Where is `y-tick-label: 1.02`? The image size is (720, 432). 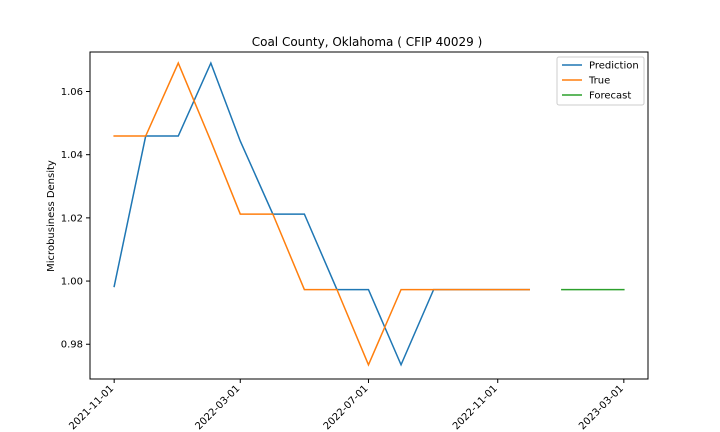
y-tick-label: 1.02 is located at coordinates (72, 218).